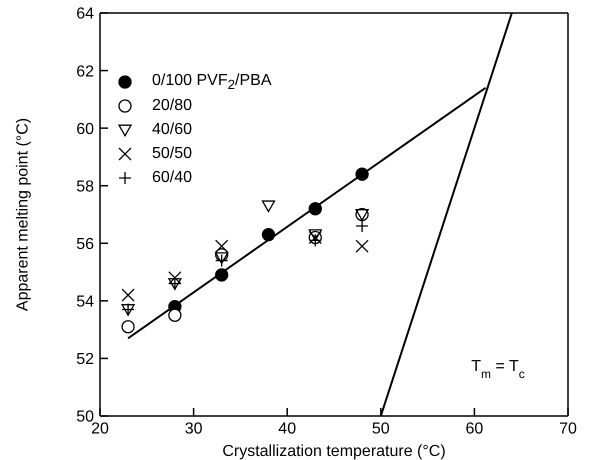  What do you see at coordinates (568, 429) in the screenshot?
I see `x-tick-label: 70` at bounding box center [568, 429].